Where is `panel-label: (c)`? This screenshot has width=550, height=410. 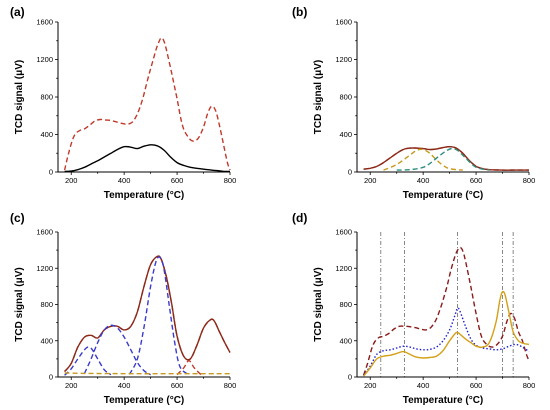 panel-label: (c) is located at coordinates (17, 218).